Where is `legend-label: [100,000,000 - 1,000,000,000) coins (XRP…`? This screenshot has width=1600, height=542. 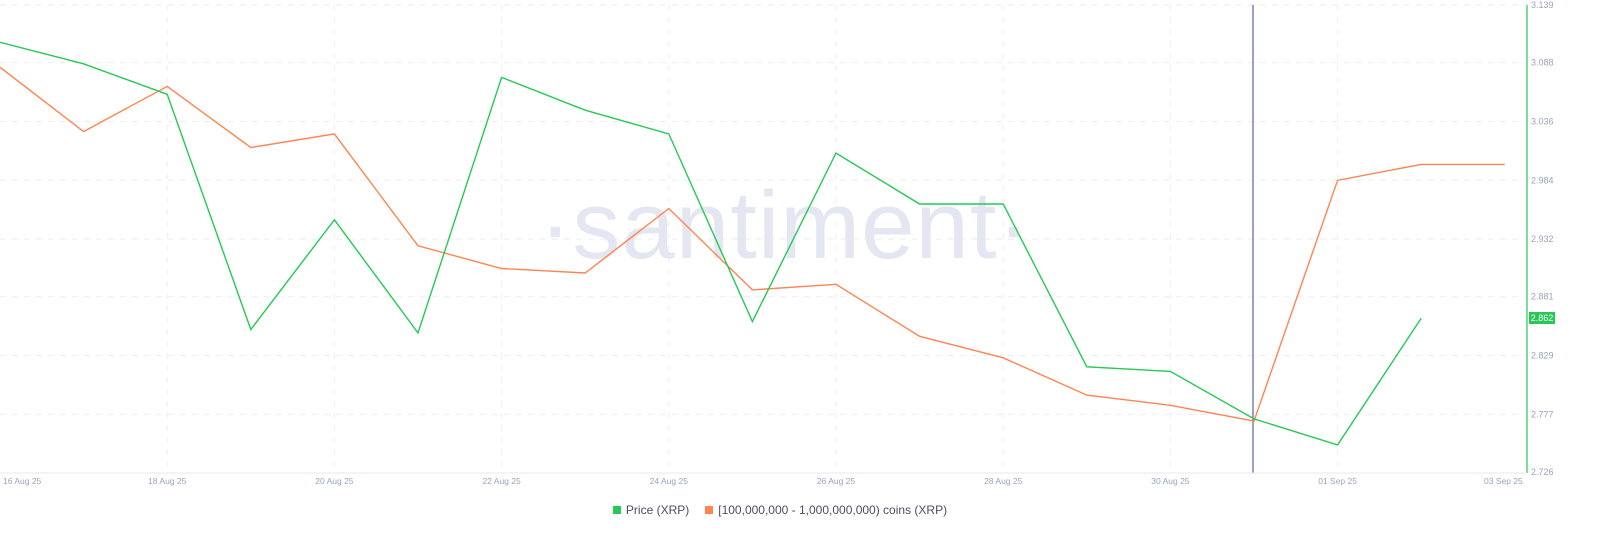 legend-label: [100,000,000 - 1,000,000,000) coins (XRP… is located at coordinates (833, 510).